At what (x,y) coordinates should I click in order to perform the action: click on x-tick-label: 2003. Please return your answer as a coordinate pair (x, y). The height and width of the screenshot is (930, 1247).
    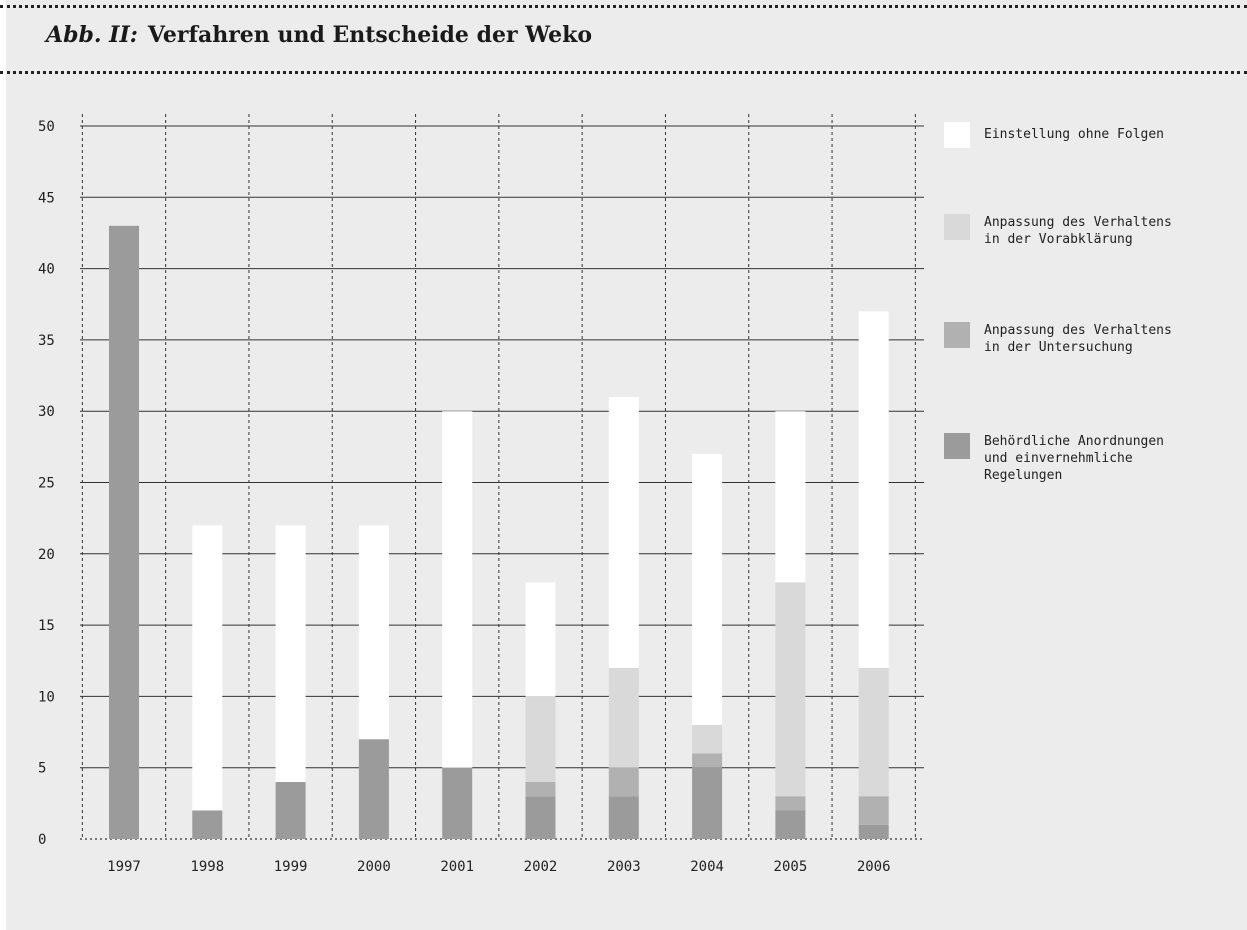
    Looking at the image, I should click on (624, 867).